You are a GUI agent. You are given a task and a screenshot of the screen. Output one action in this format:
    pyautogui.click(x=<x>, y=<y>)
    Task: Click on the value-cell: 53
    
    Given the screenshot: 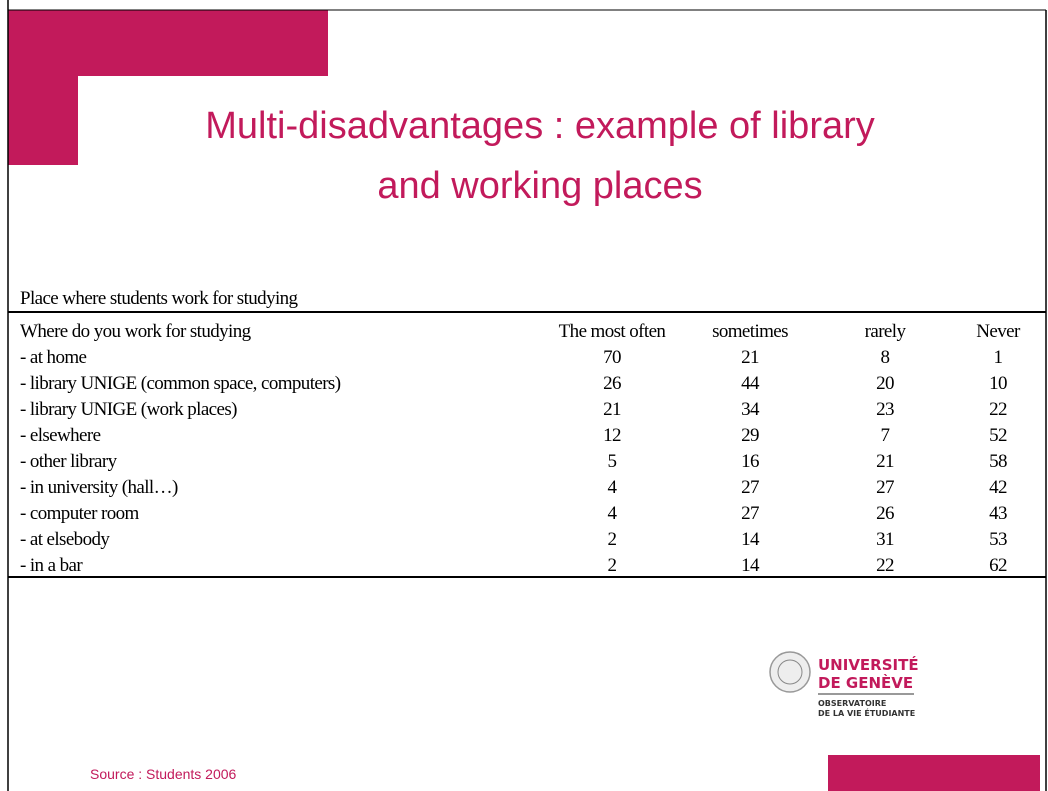 What is the action you would take?
    pyautogui.click(x=998, y=539)
    